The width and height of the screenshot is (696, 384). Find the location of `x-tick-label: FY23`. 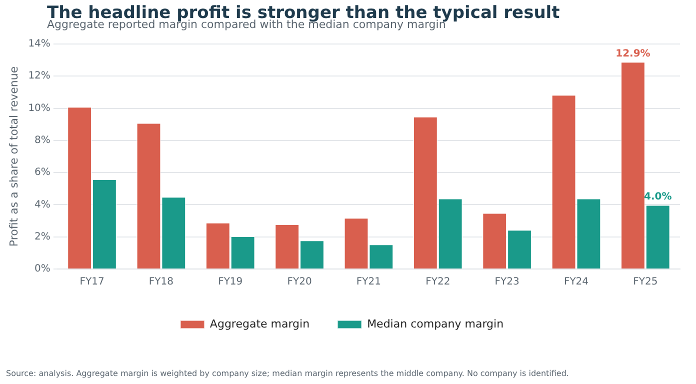

x-tick-label: FY23 is located at coordinates (507, 282).